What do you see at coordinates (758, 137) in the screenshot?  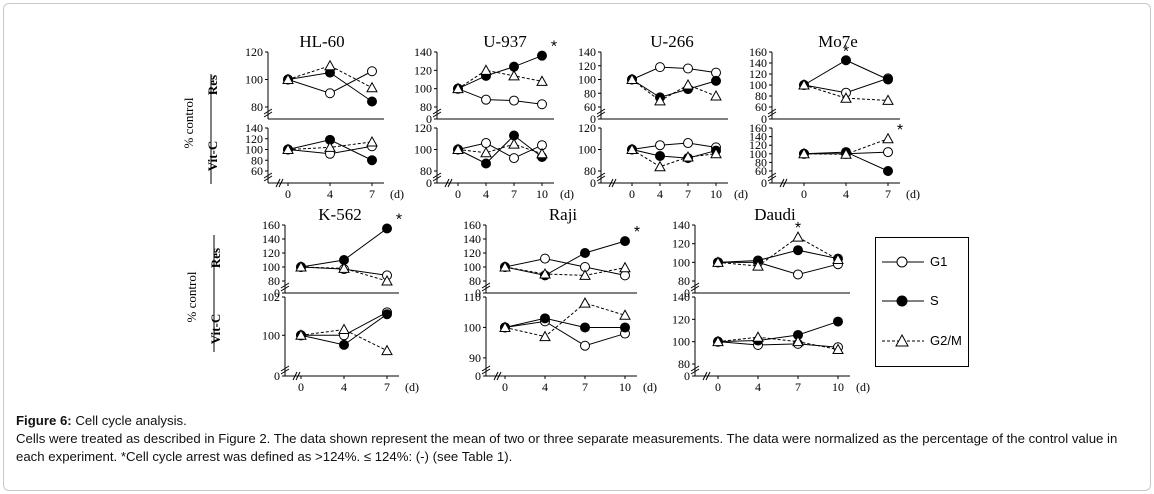 I see `mo7e-vit-c-y-tick-label: 140` at bounding box center [758, 137].